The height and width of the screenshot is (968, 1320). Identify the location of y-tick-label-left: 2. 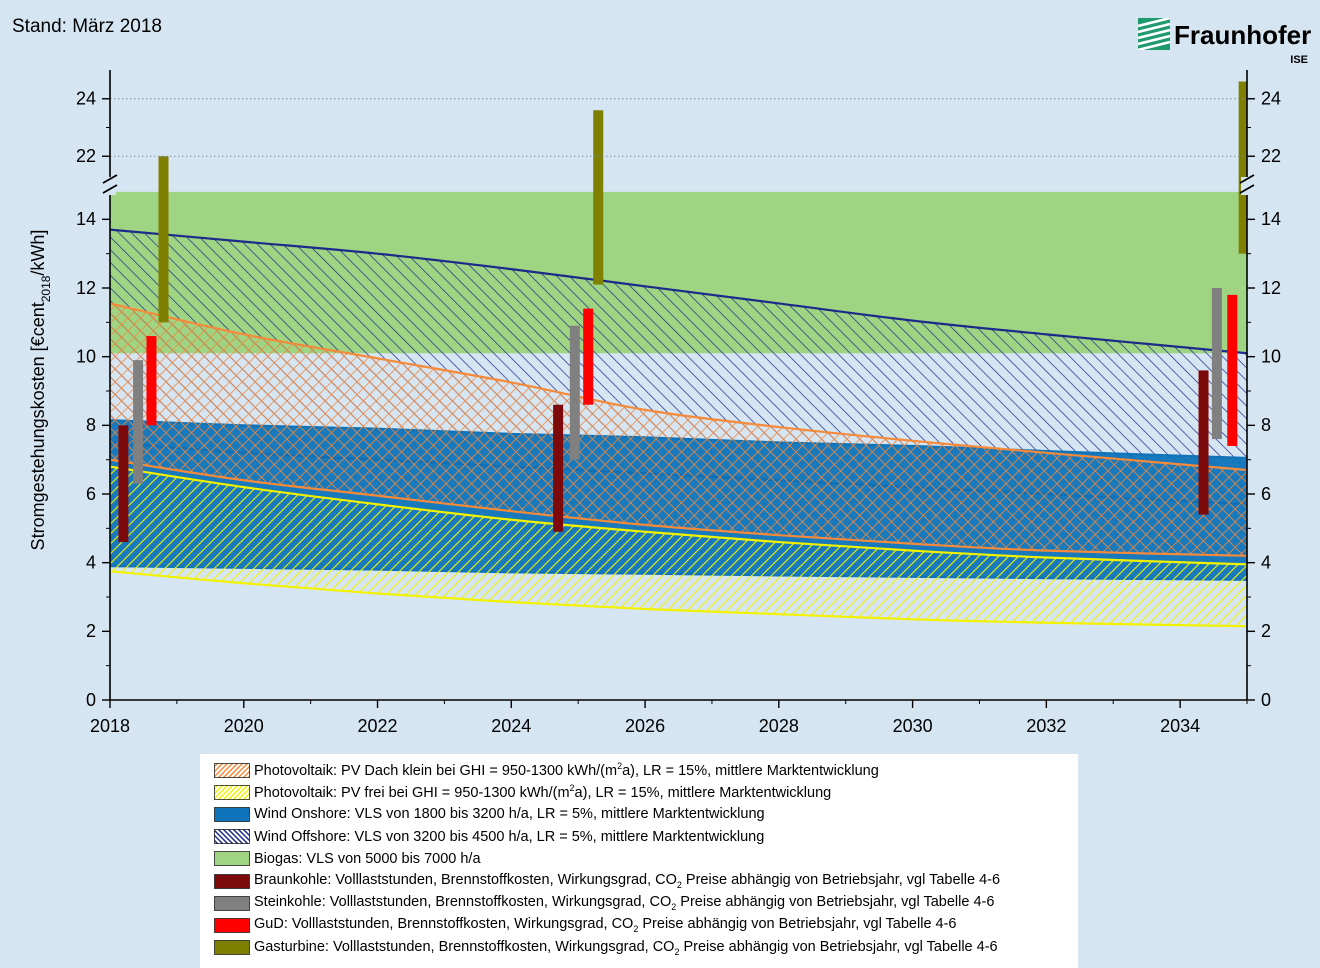
(91, 631).